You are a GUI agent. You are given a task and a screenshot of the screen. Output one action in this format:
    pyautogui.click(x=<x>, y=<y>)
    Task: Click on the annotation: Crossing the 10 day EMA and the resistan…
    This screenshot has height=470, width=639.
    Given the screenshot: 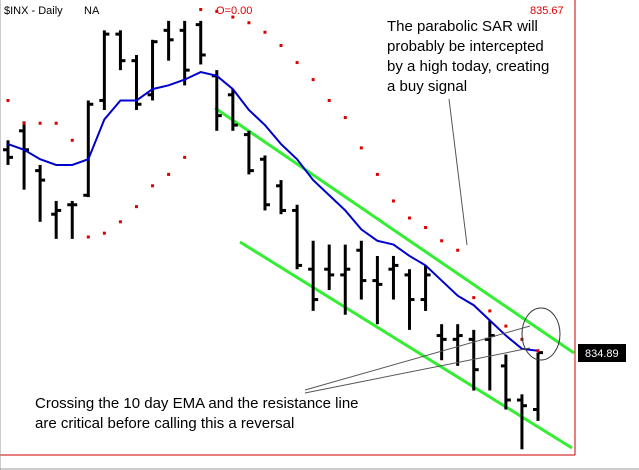 What is the action you would take?
    pyautogui.click(x=197, y=413)
    